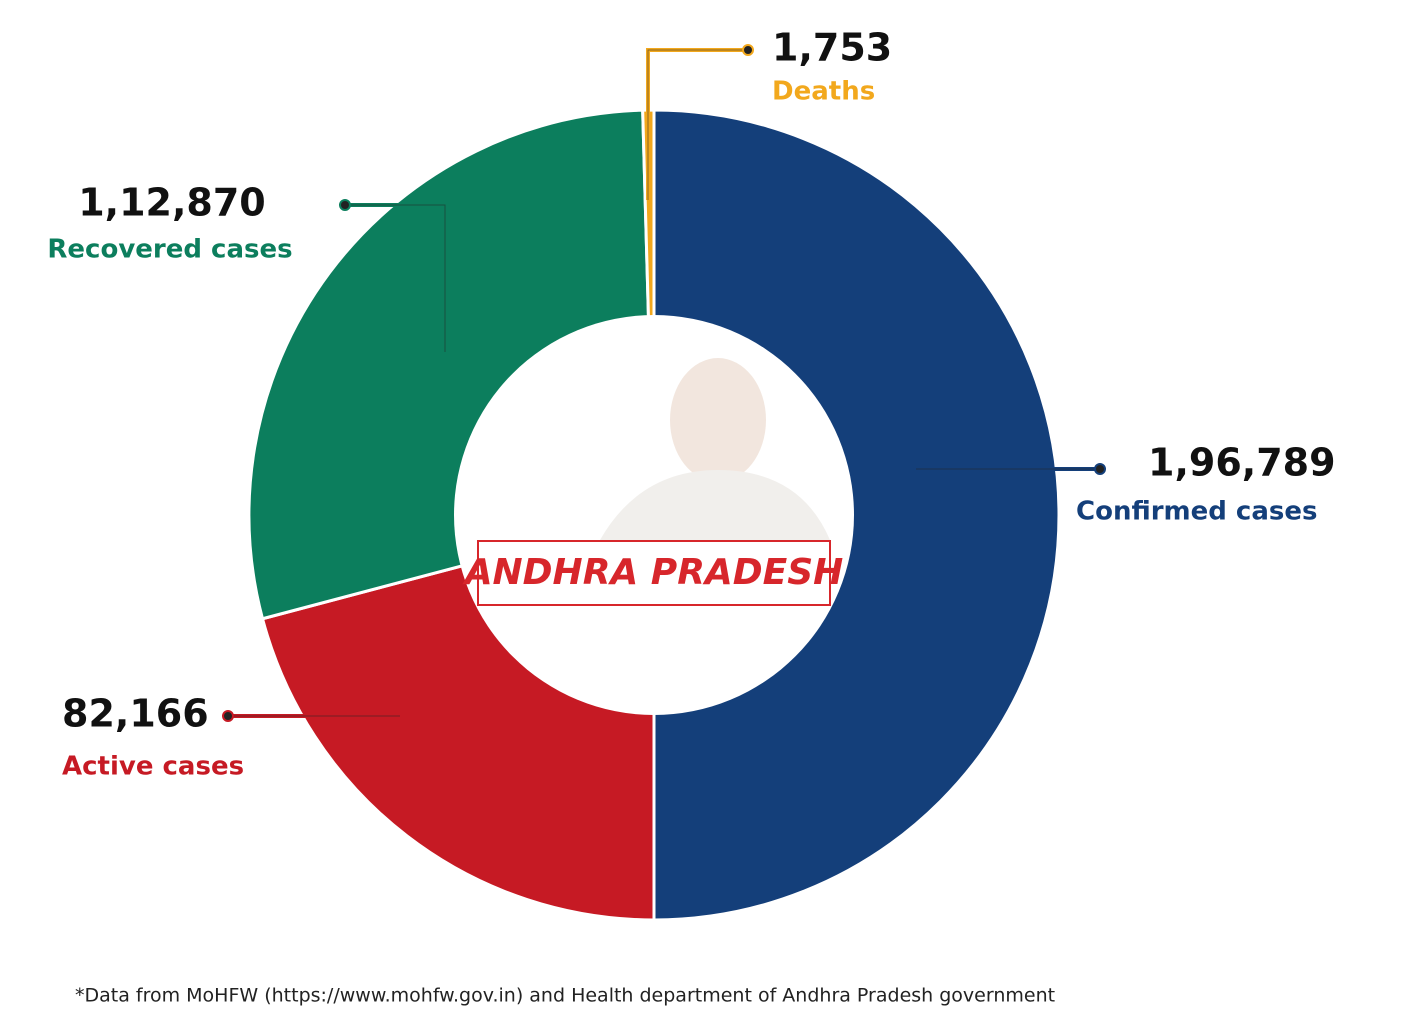 The width and height of the screenshot is (1425, 1034). I want to click on legend-label: Active cases, so click(153, 767).